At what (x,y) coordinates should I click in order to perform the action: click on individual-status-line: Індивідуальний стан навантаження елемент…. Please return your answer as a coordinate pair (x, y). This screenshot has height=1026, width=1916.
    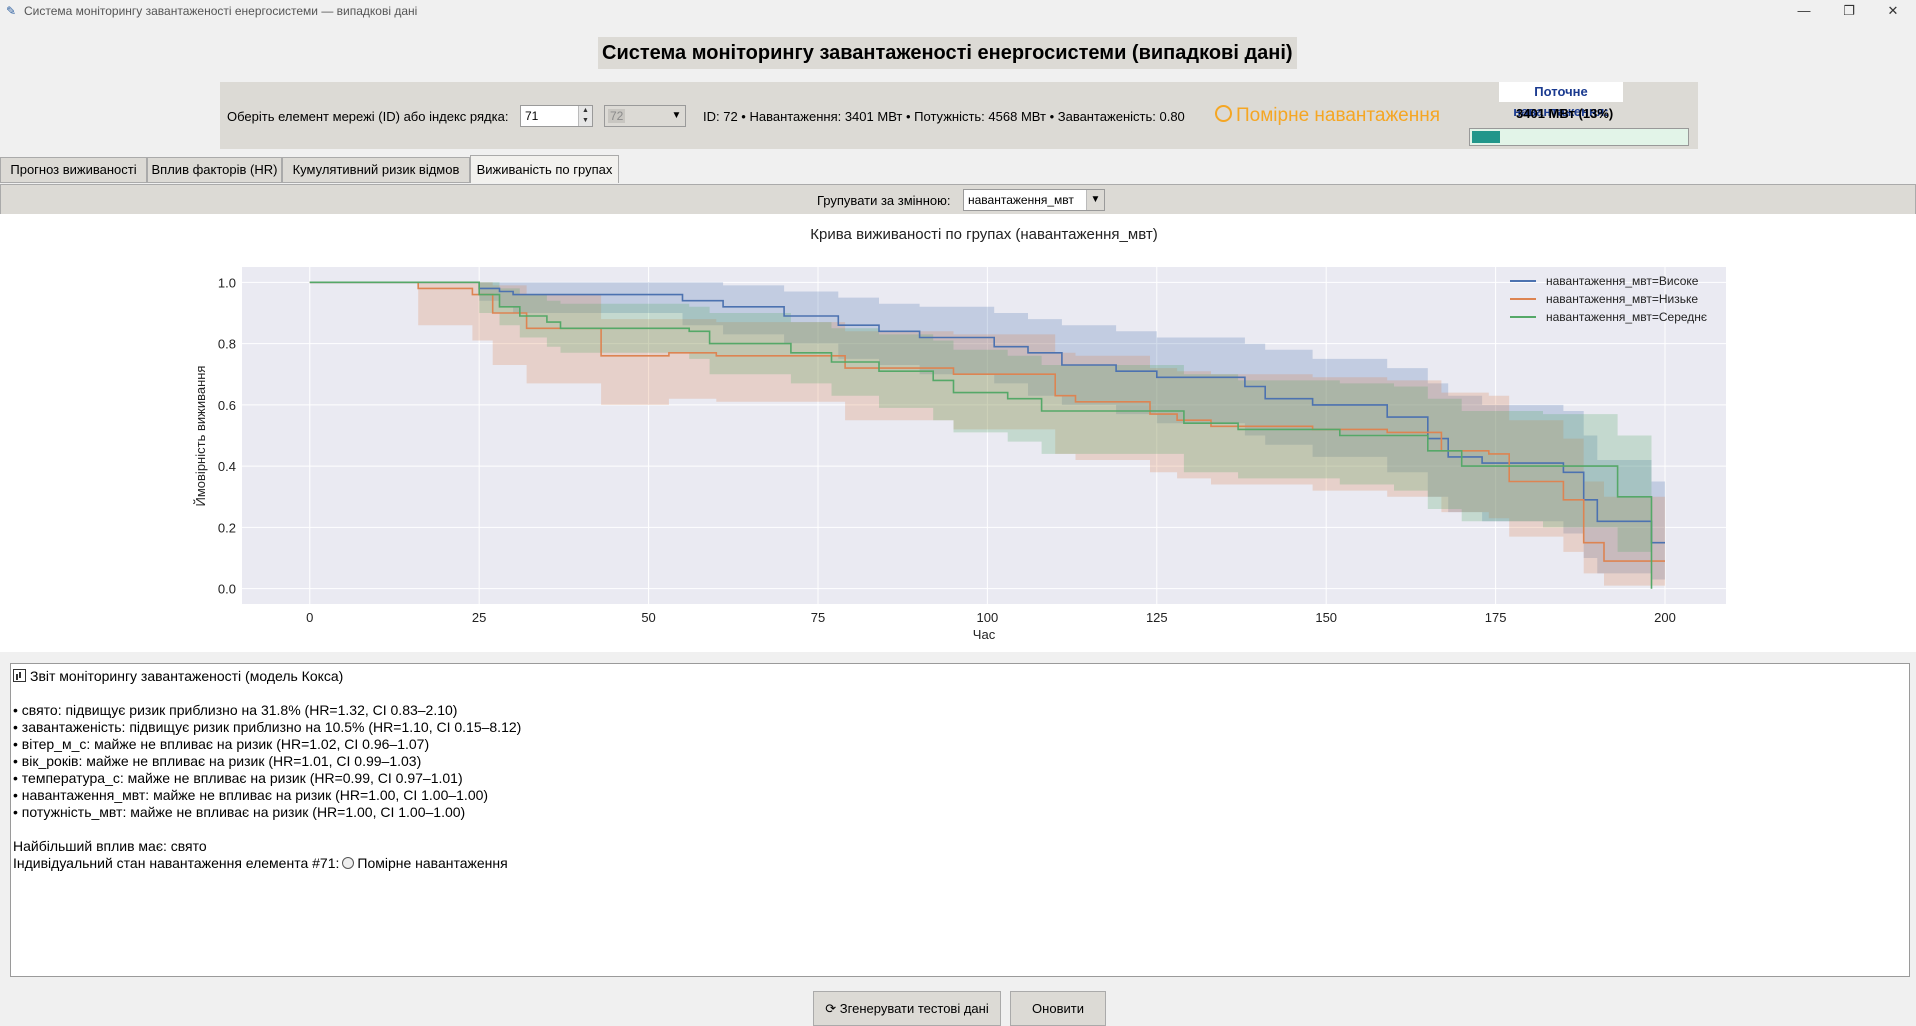
    Looking at the image, I should click on (260, 863).